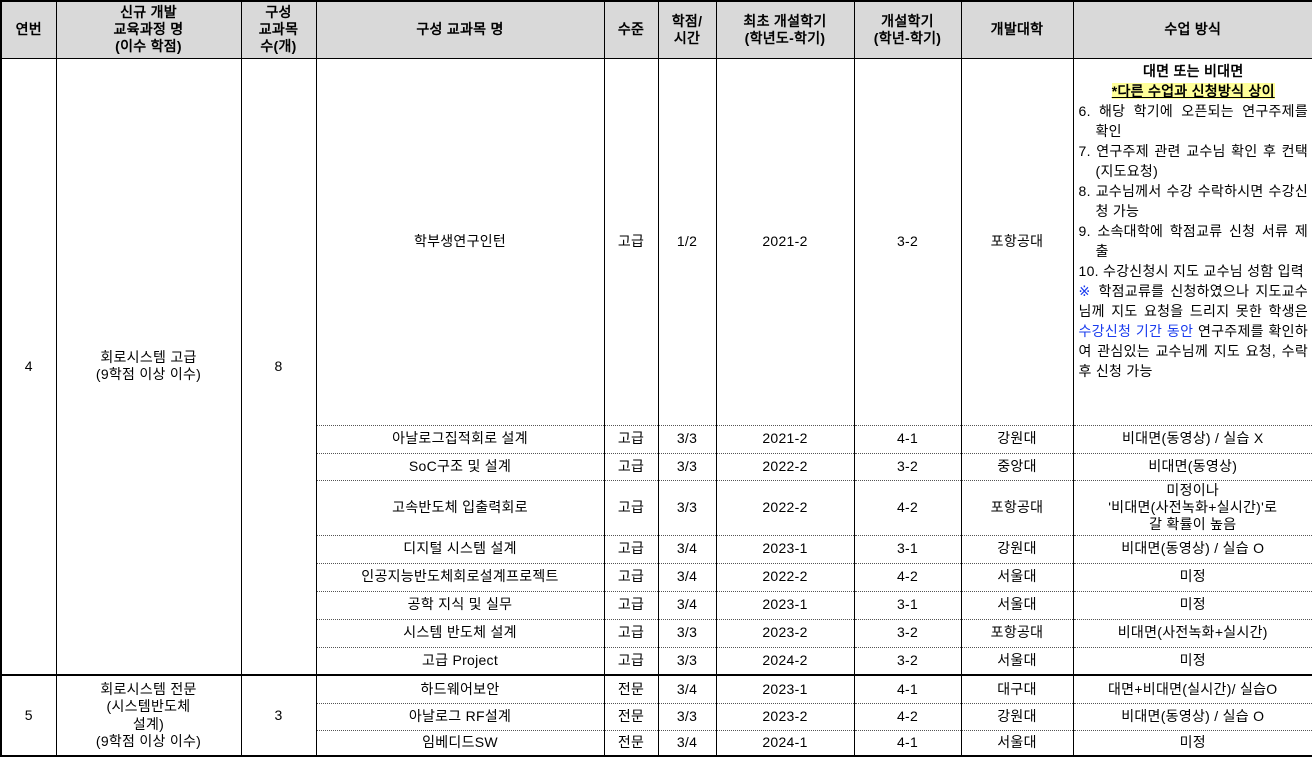  I want to click on cell-univ: 강원대, so click(1017, 438).